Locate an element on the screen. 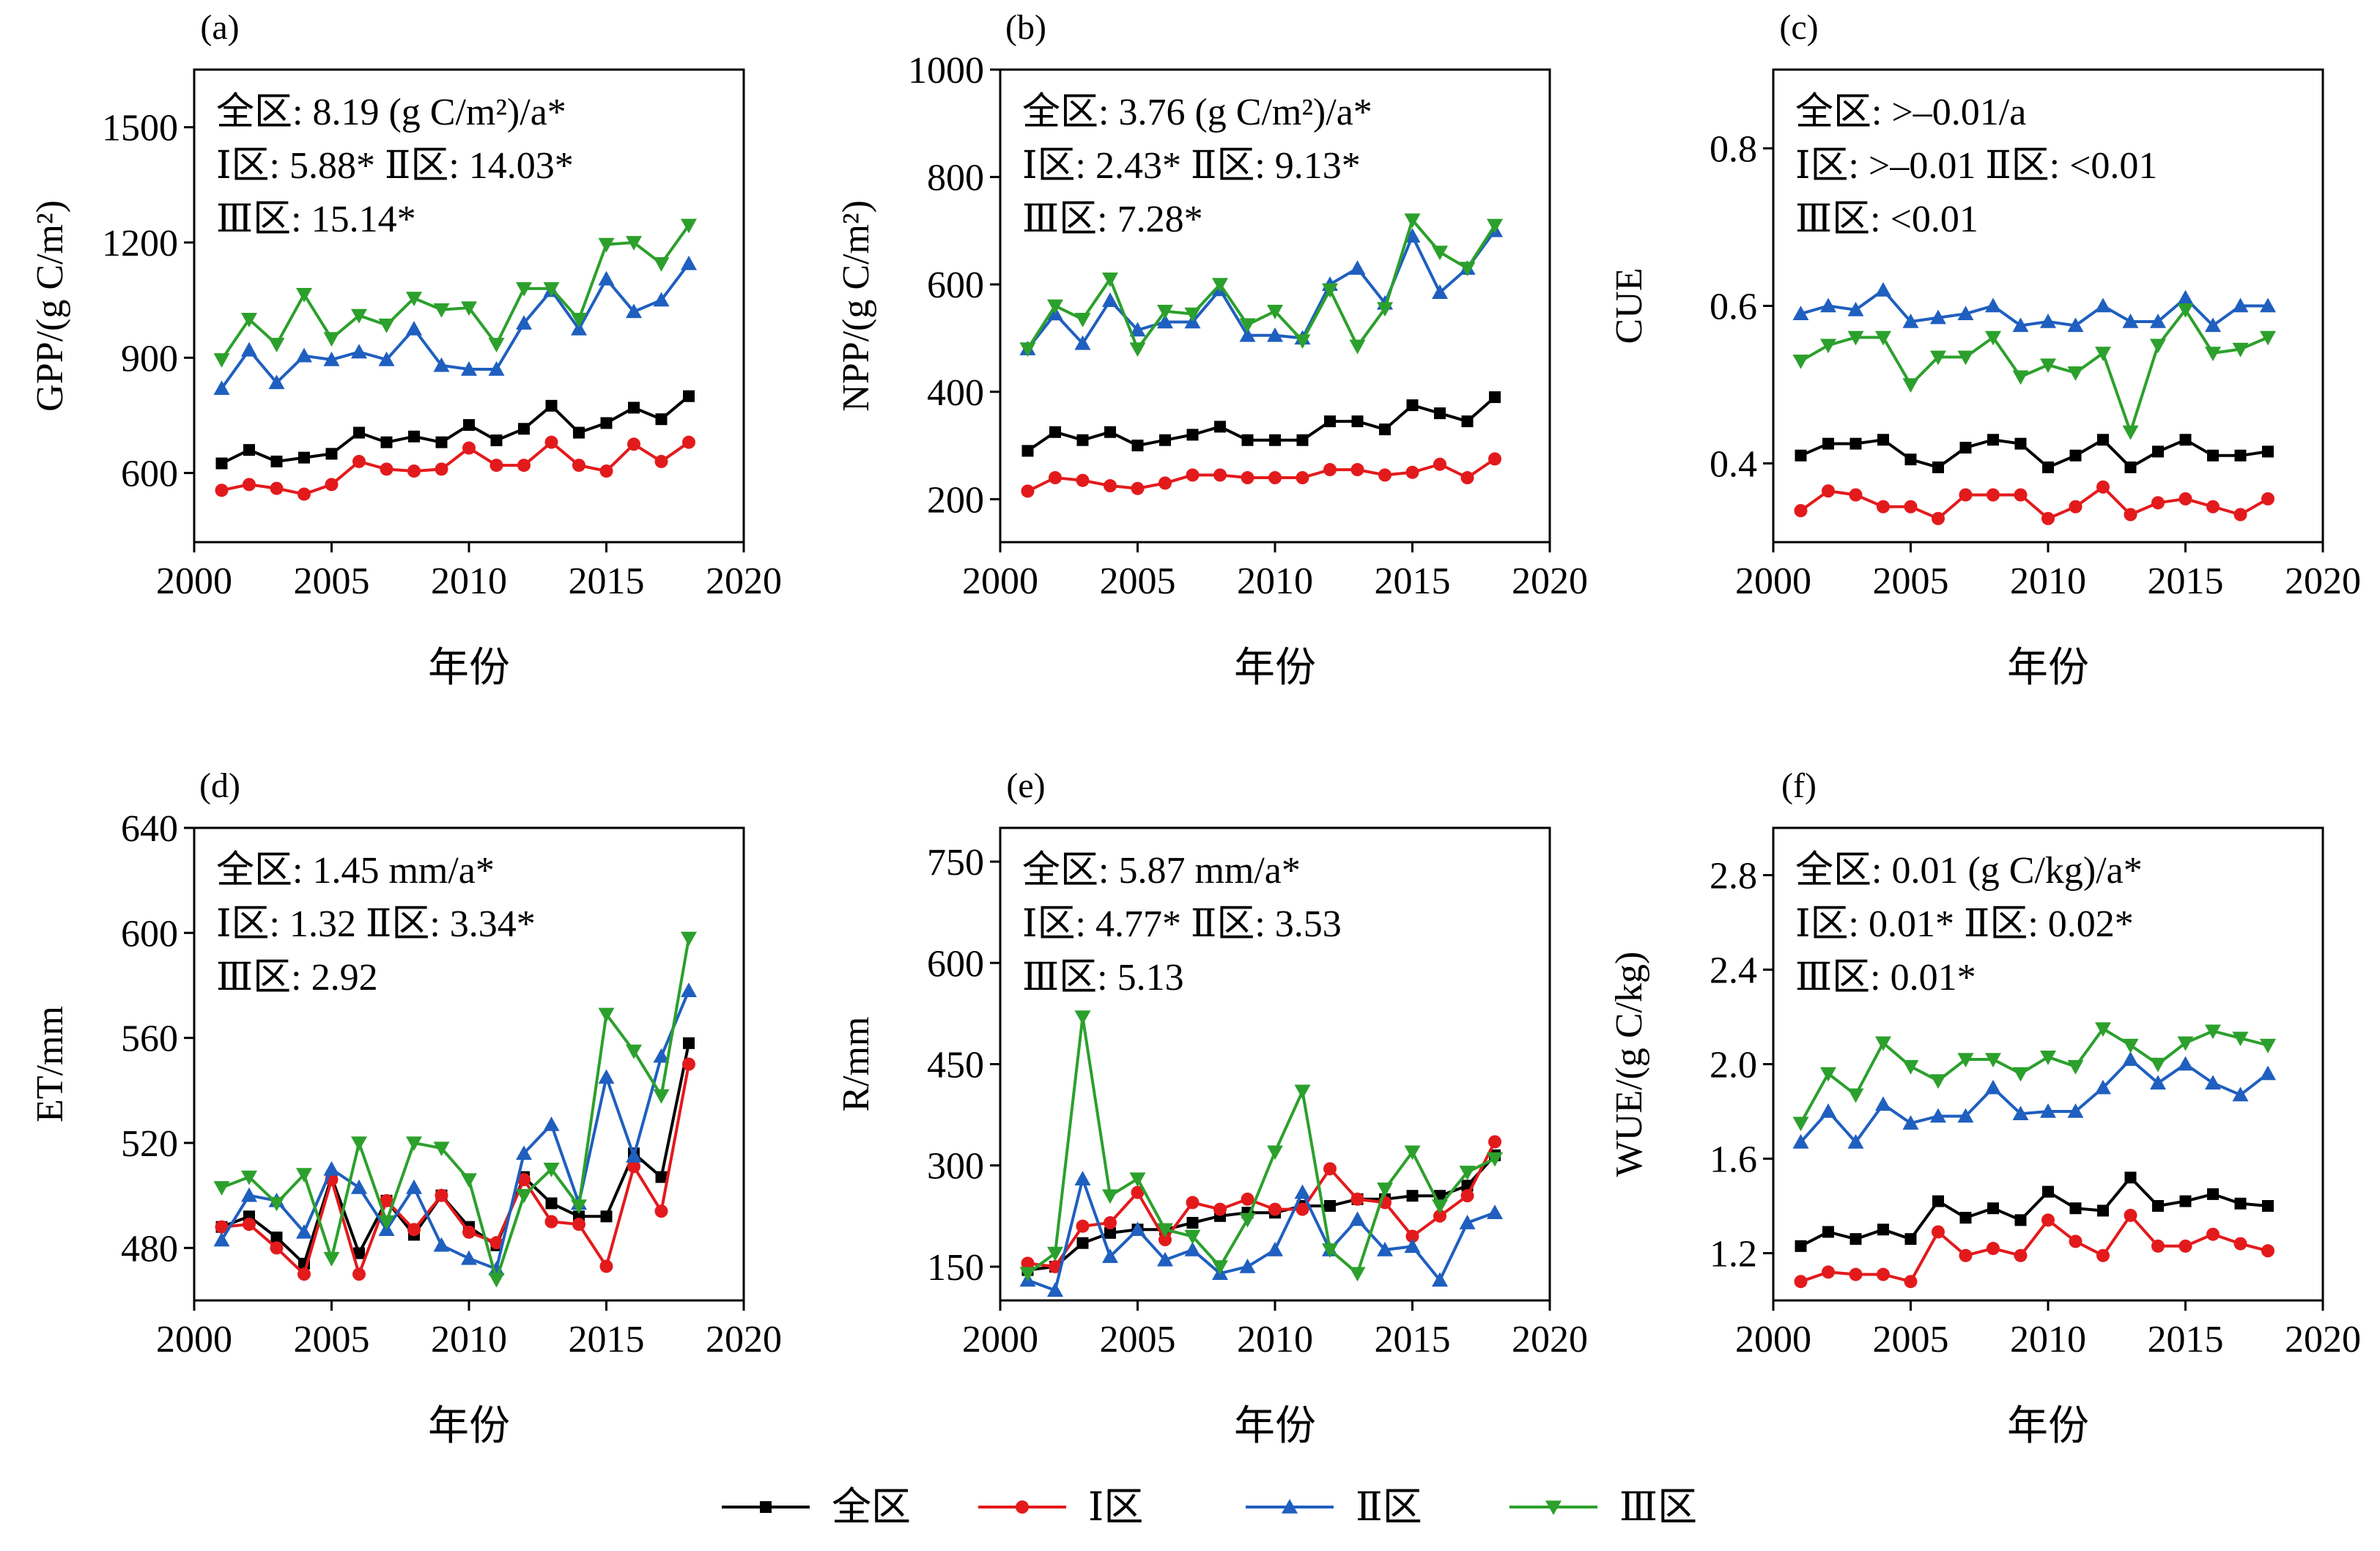 This screenshot has width=2380, height=1551. y-tick-label: 300 is located at coordinates (955, 1167).